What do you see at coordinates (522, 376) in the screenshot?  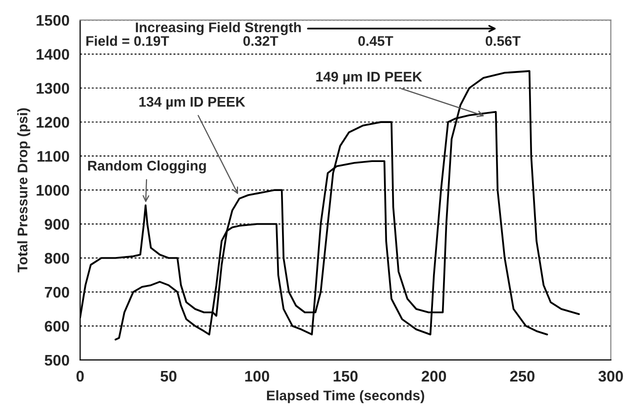 I see `x-tick-label: 250` at bounding box center [522, 376].